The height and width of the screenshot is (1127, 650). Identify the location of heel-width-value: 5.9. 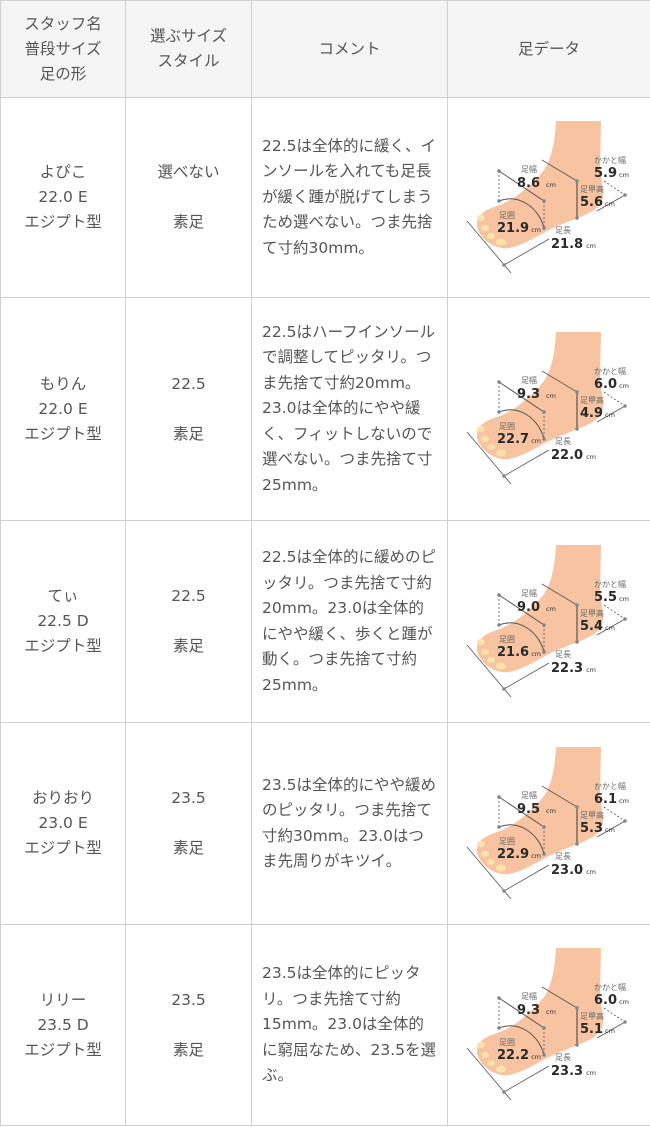
(605, 173).